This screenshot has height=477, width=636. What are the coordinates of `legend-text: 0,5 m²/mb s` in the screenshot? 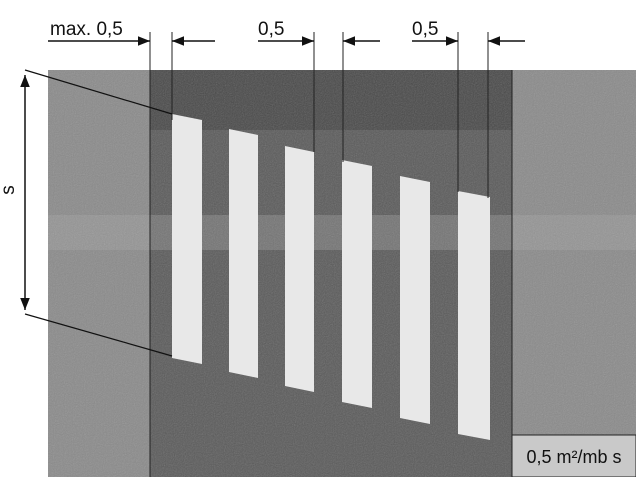 It's located at (573, 457).